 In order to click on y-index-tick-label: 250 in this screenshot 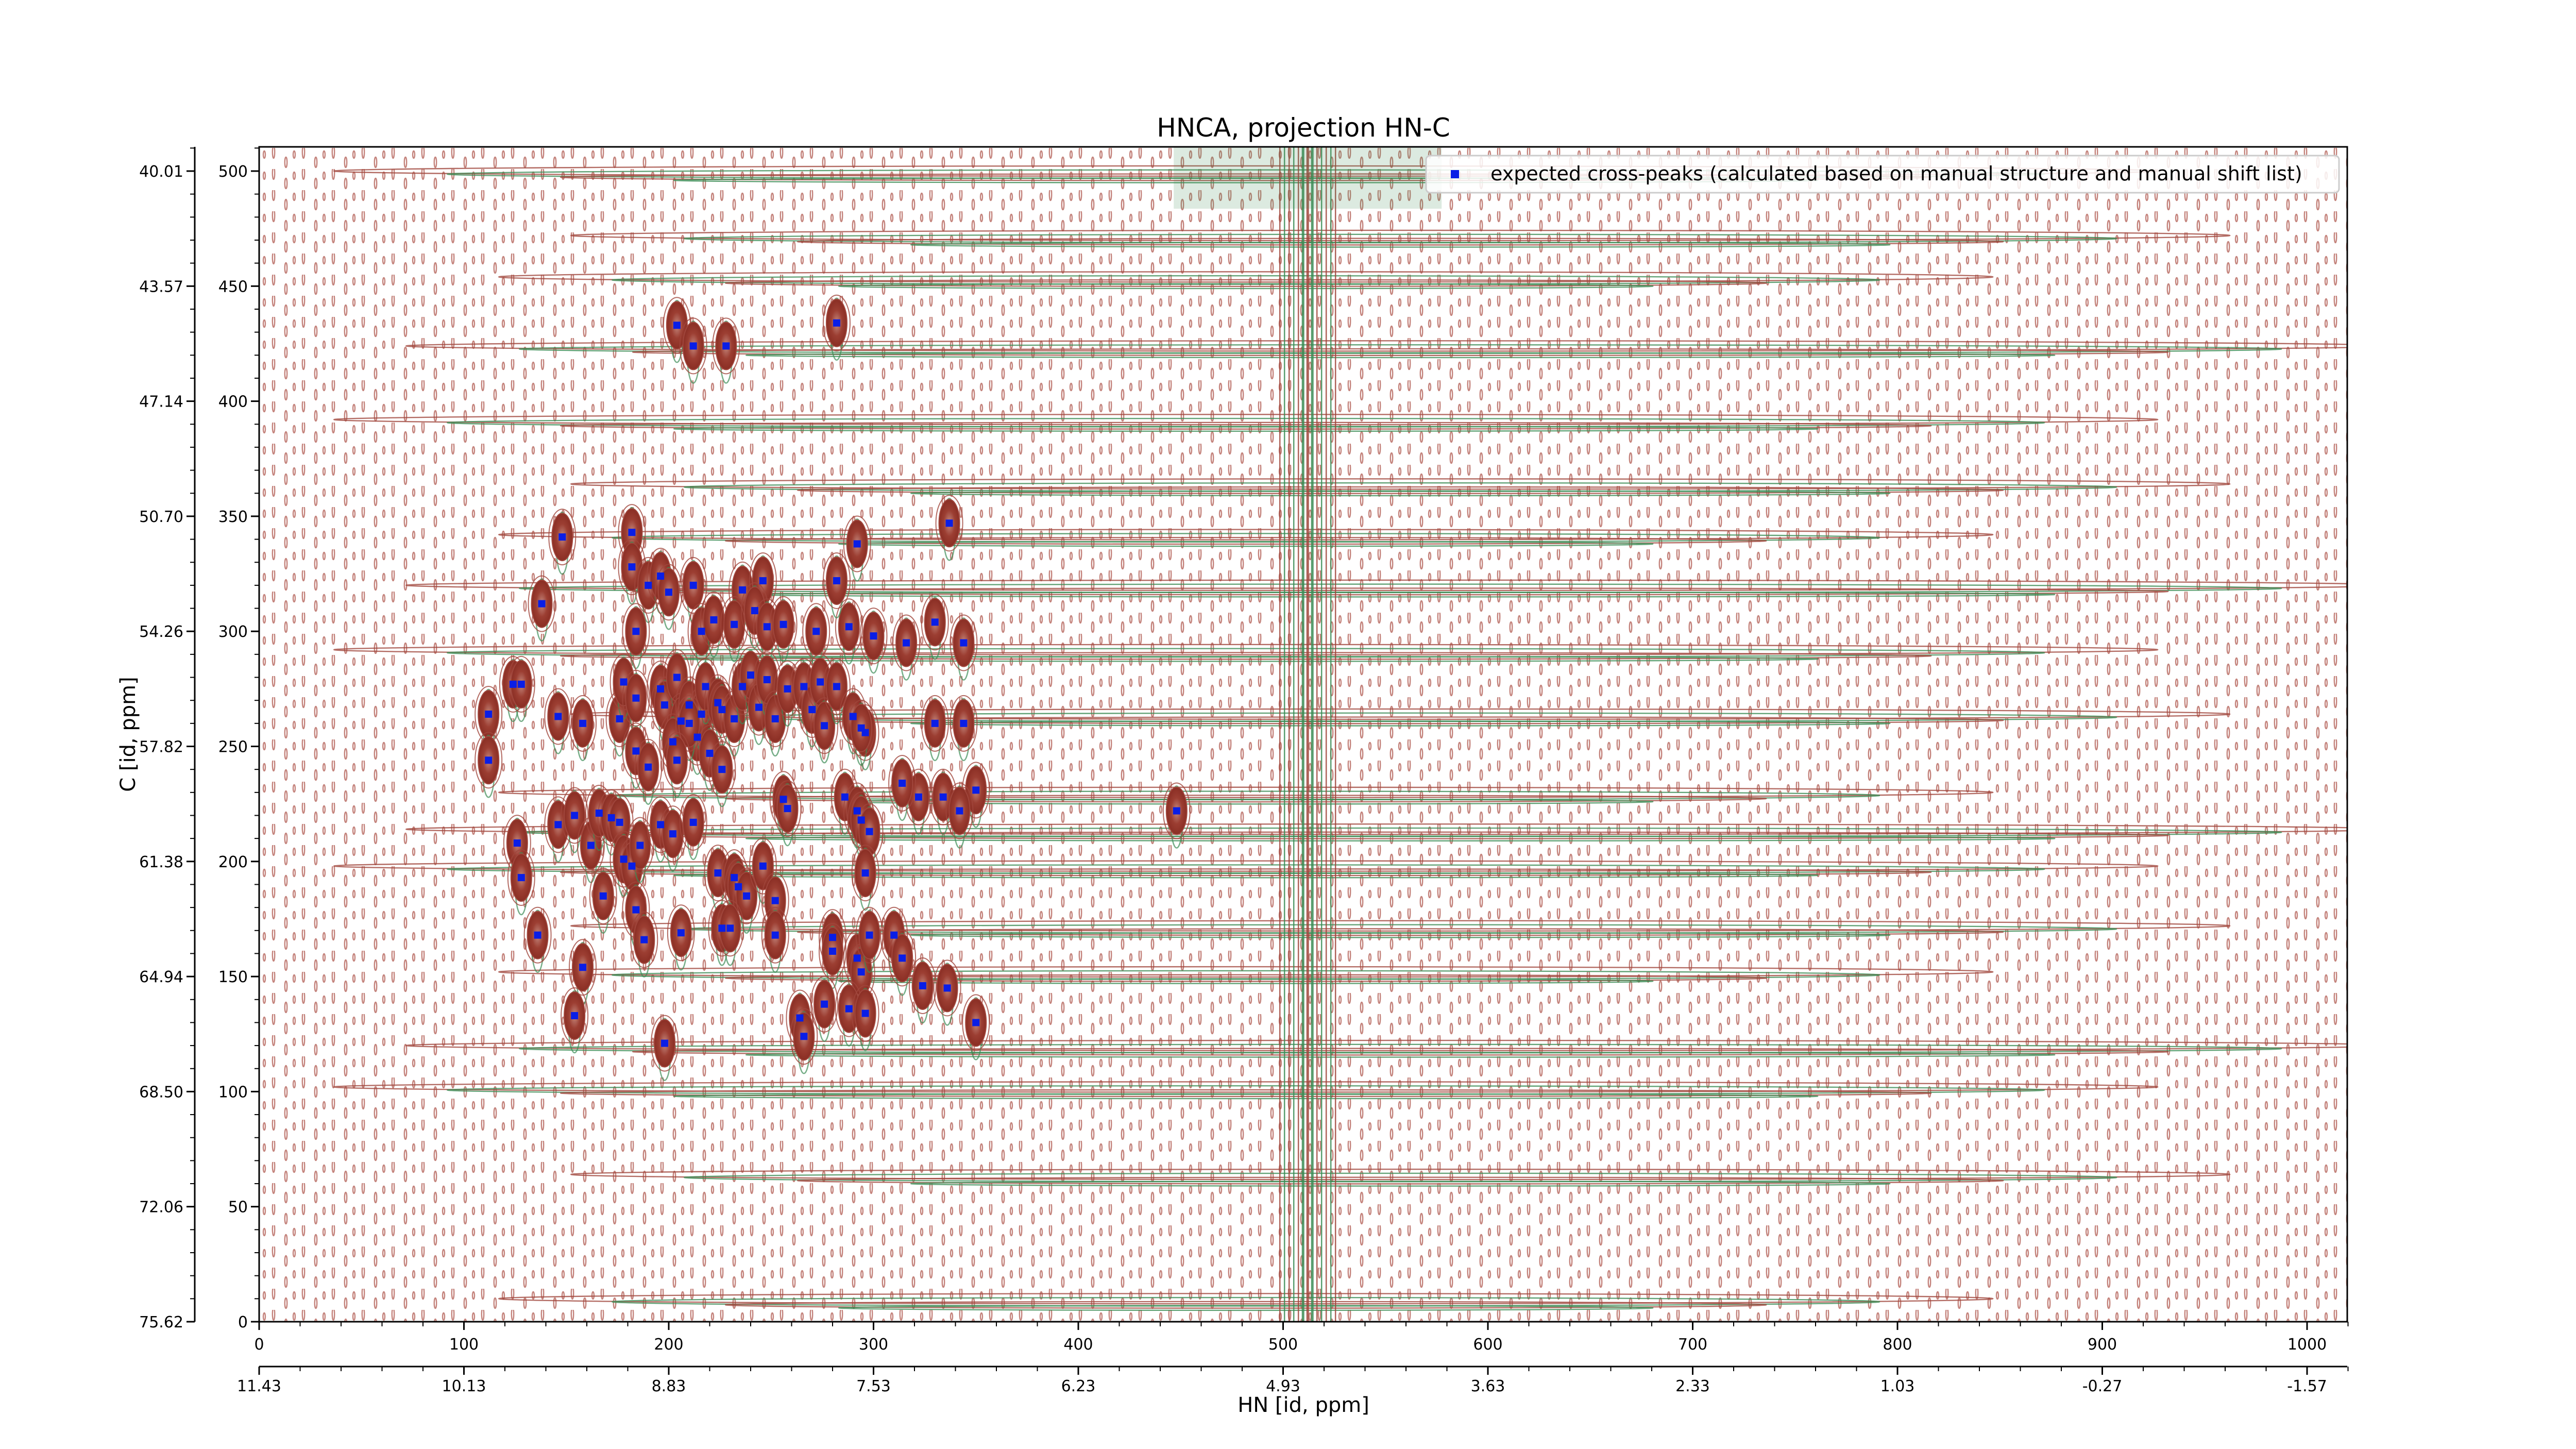, I will do `click(233, 747)`.